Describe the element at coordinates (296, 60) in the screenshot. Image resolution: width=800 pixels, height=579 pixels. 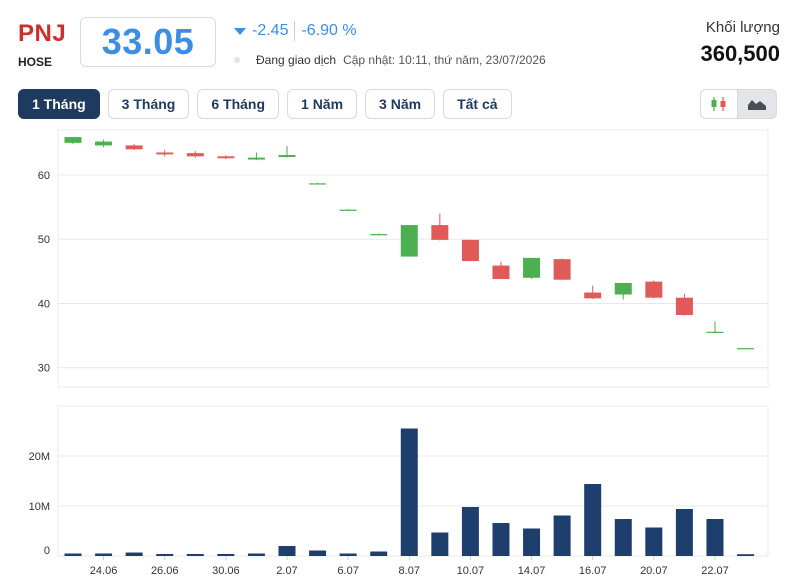
I see `trading-status: Đang giao dịch` at that location.